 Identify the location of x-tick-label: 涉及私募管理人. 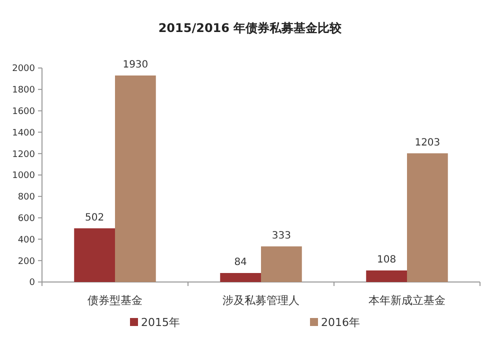
(261, 300).